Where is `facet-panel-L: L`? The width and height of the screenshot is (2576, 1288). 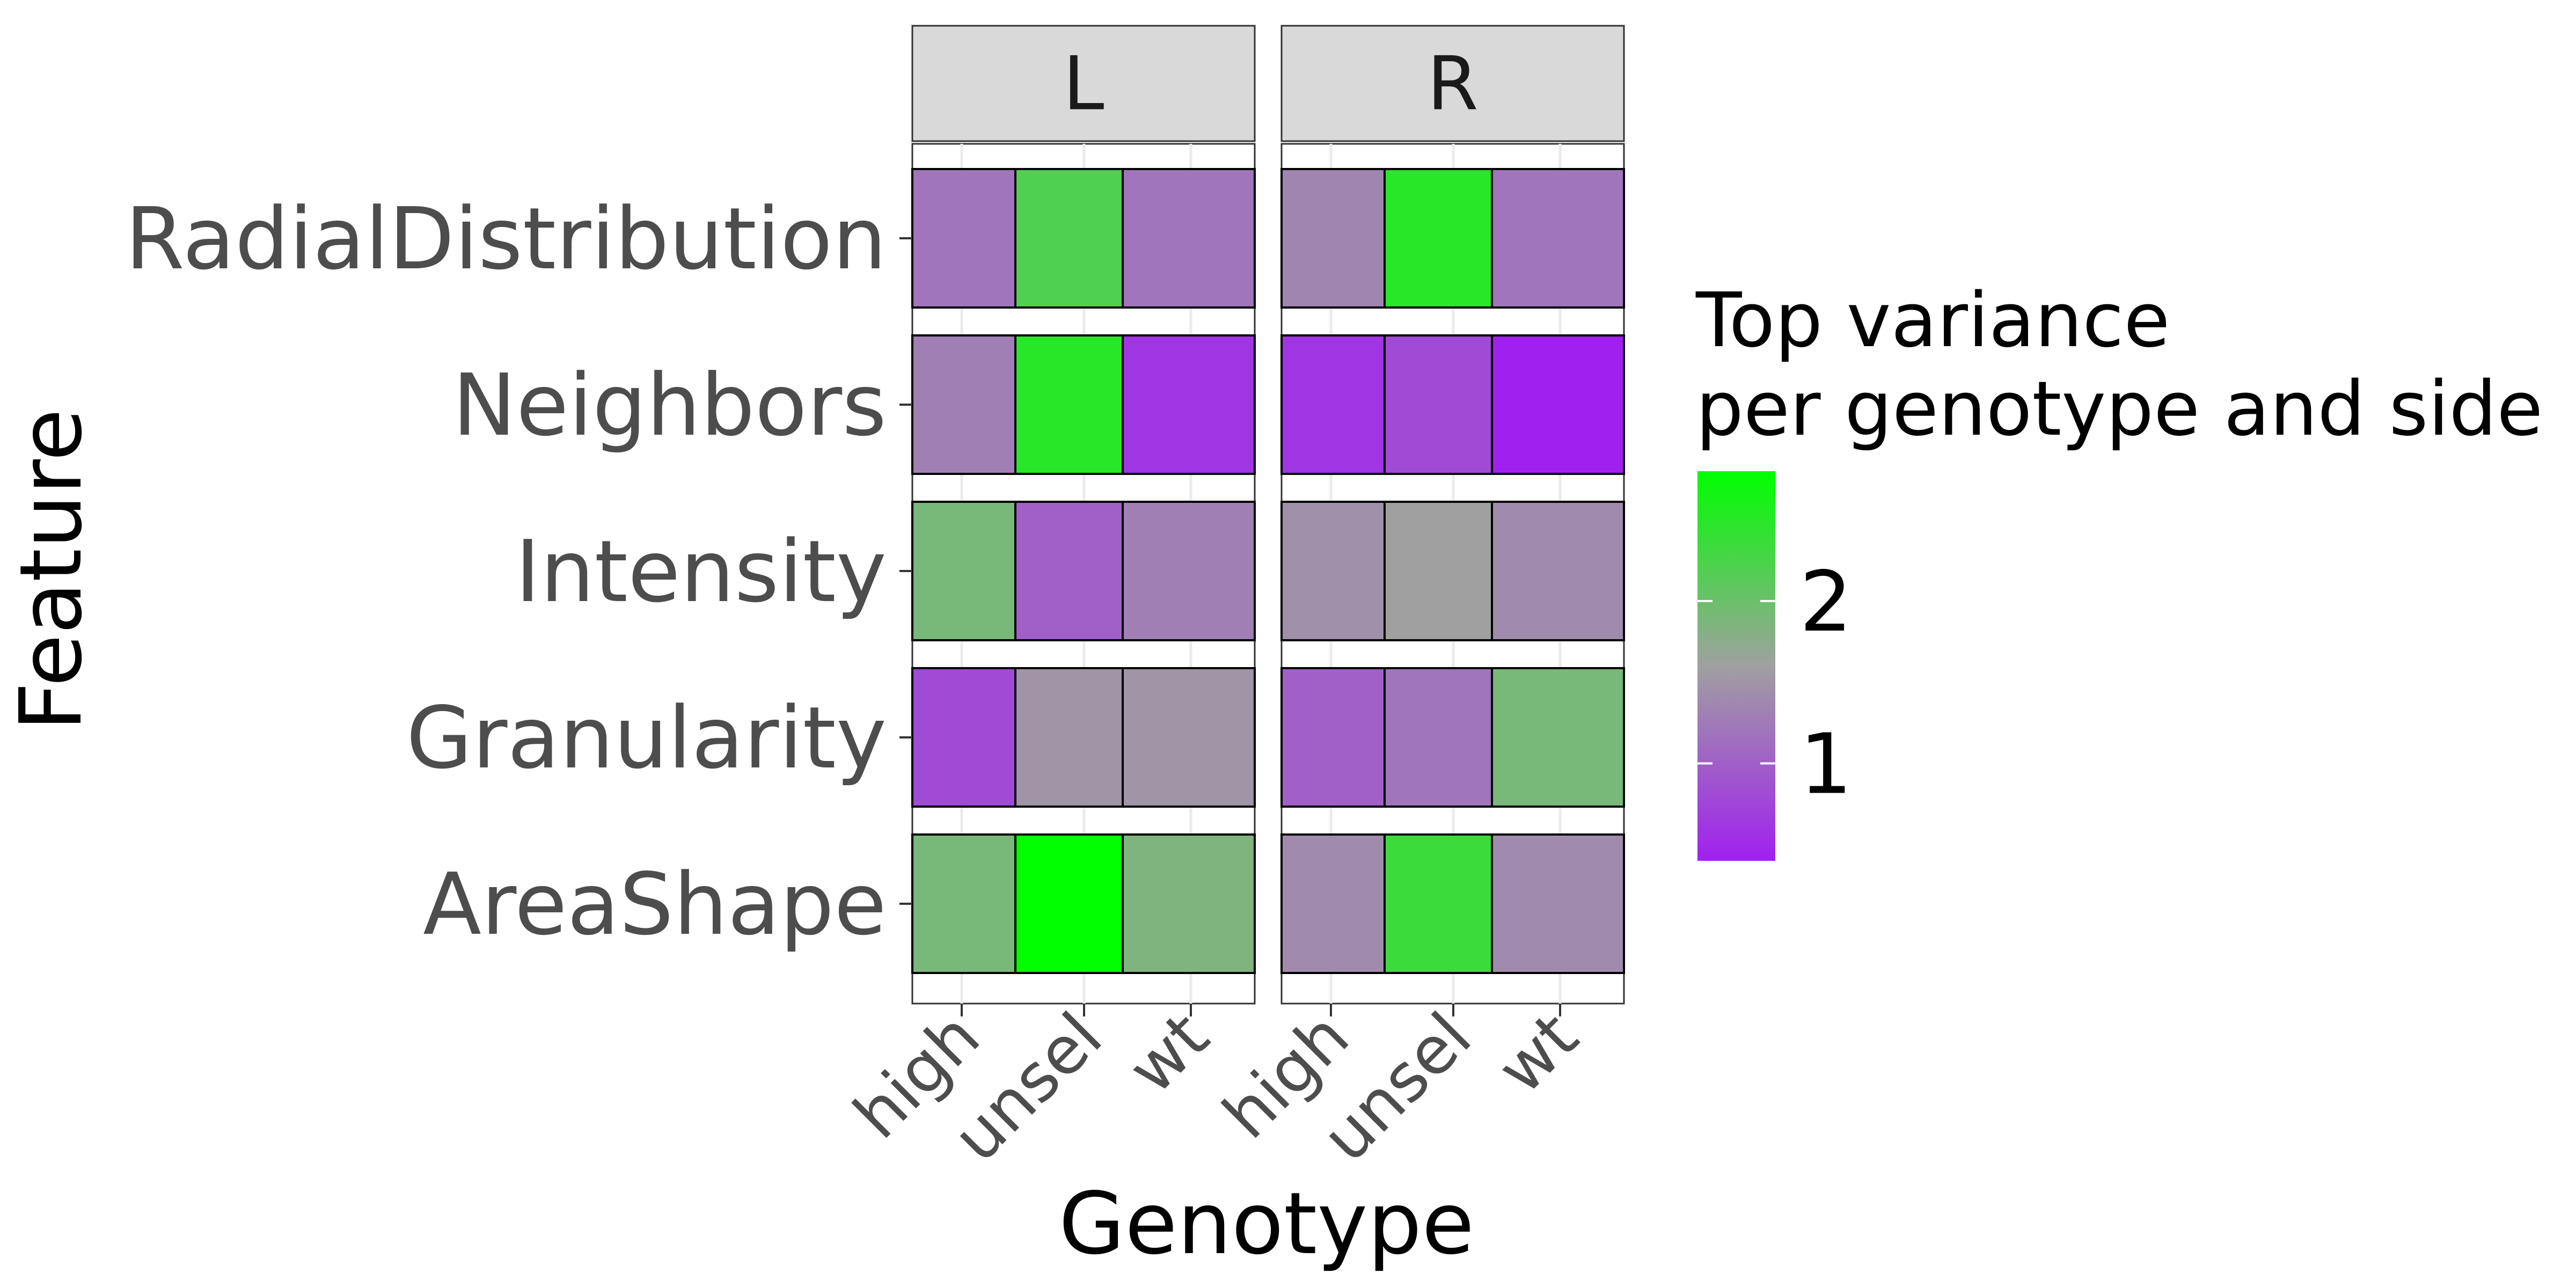
facet-panel-L: L is located at coordinates (1083, 515).